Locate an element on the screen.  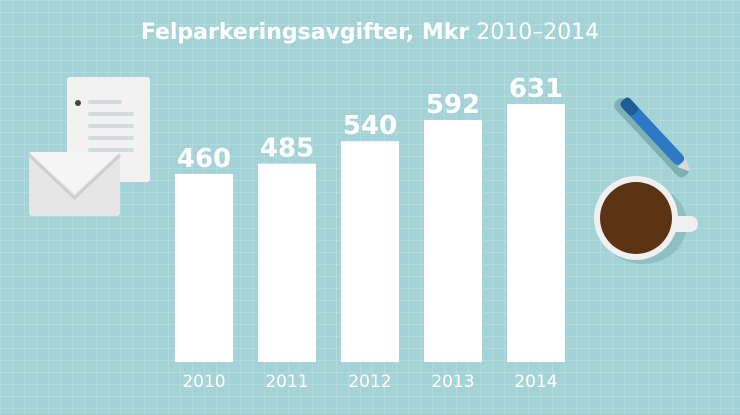
bar-value-label-2014: 631 is located at coordinates (536, 89).